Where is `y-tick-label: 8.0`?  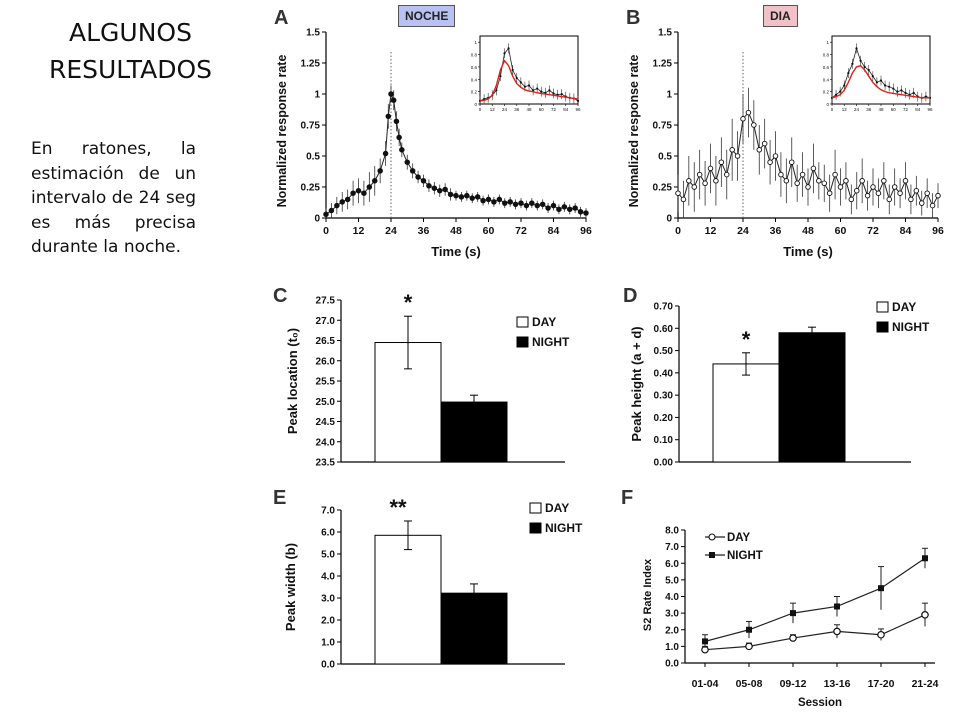 y-tick-label: 8.0 is located at coordinates (672, 531).